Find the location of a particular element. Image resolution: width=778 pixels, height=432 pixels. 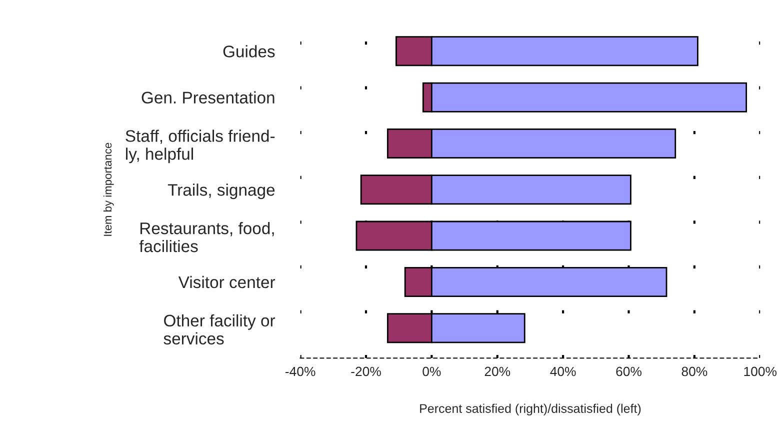

y-tick-label: Trails, signage is located at coordinates (221, 192).